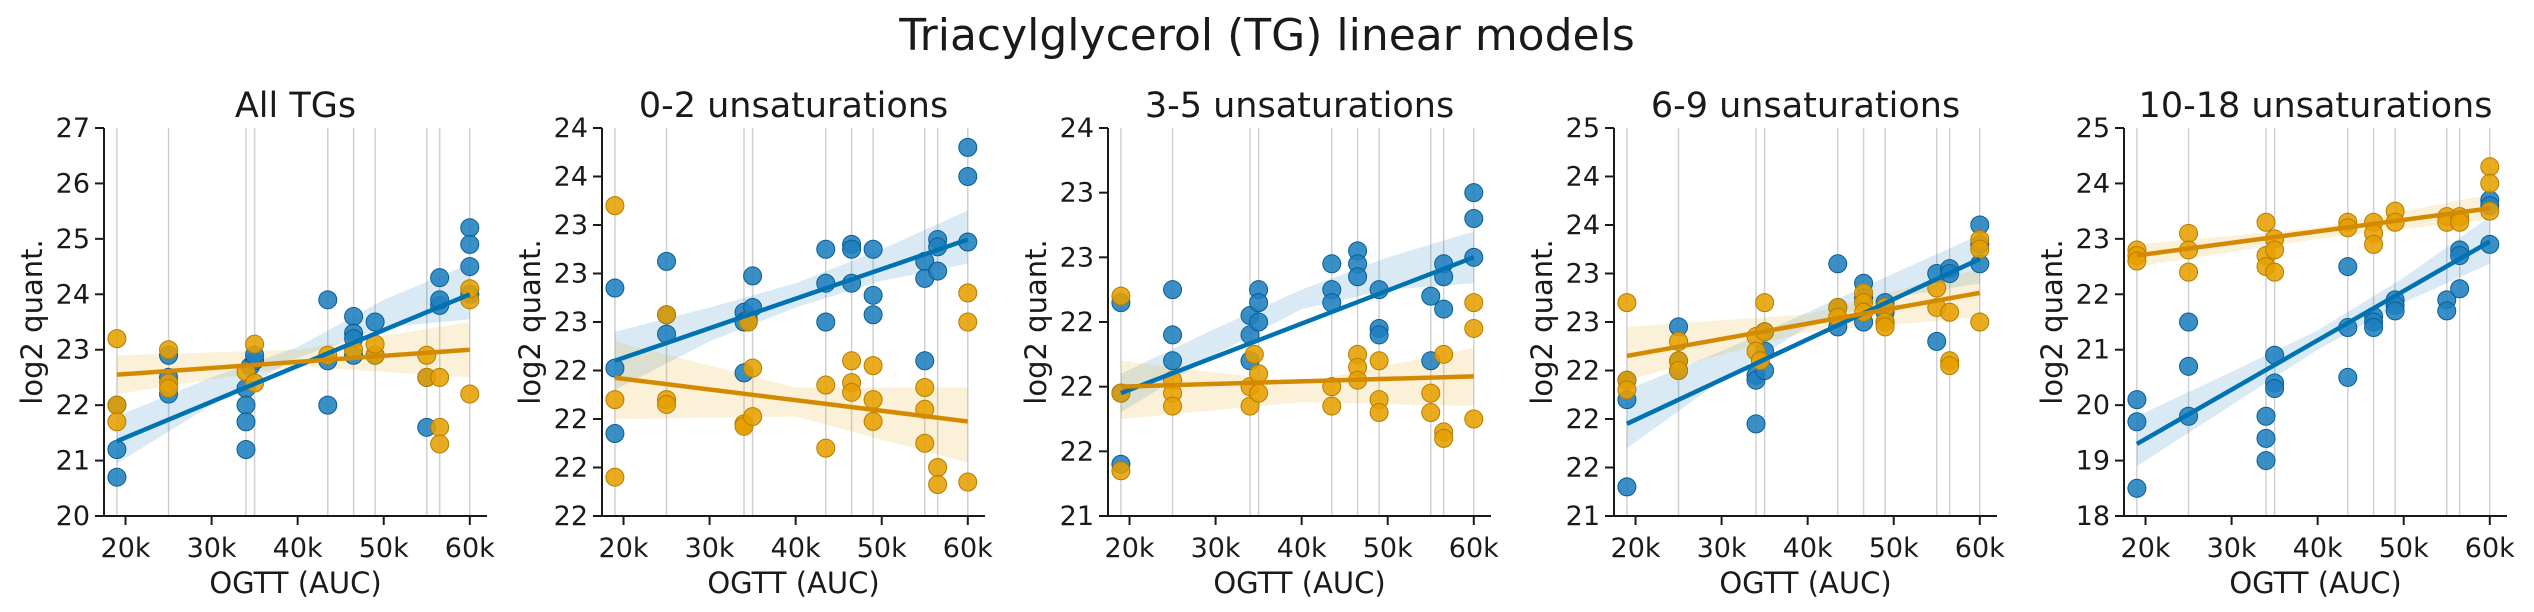  What do you see at coordinates (2316, 106) in the screenshot?
I see `panel-title: 10-18 unsaturations` at bounding box center [2316, 106].